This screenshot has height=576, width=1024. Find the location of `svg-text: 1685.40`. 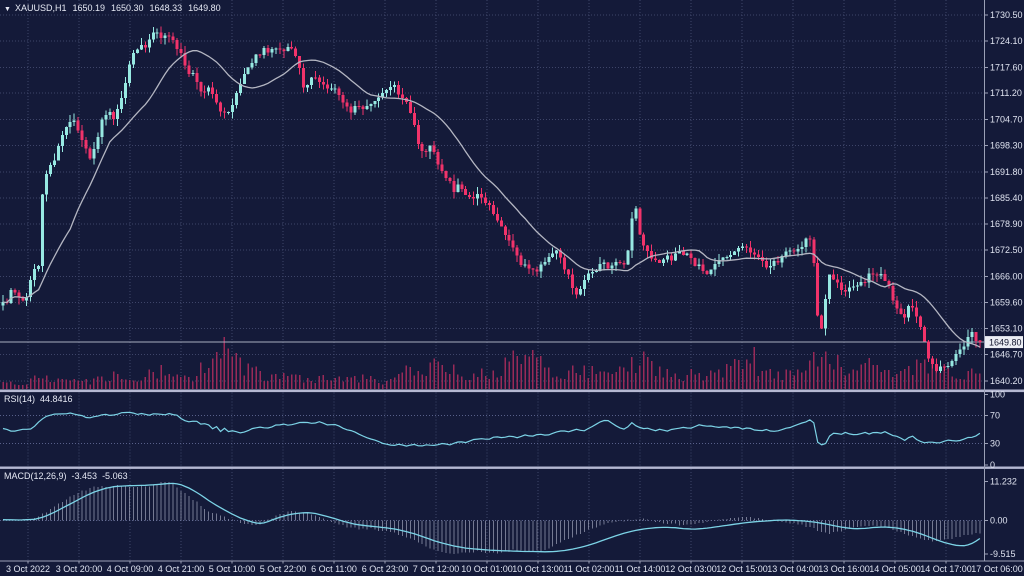

svg-text: 1685.40 is located at coordinates (1006, 198).